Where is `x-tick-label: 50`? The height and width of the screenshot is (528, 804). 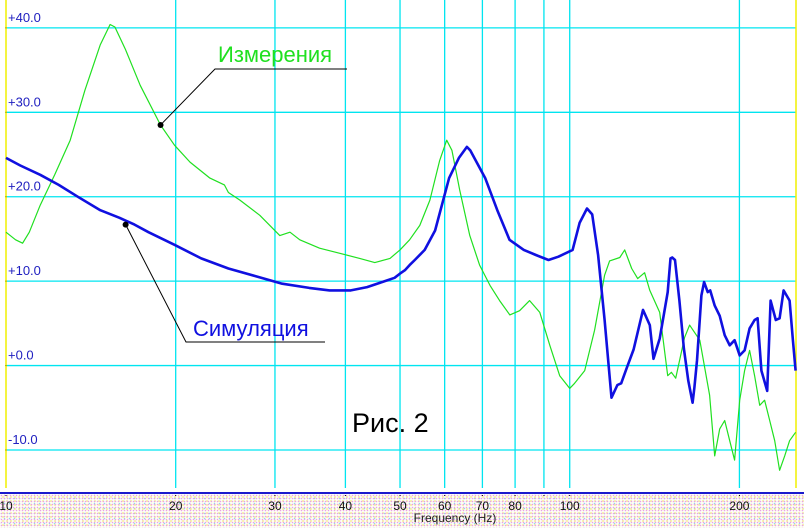
x-tick-label: 50 is located at coordinates (400, 506).